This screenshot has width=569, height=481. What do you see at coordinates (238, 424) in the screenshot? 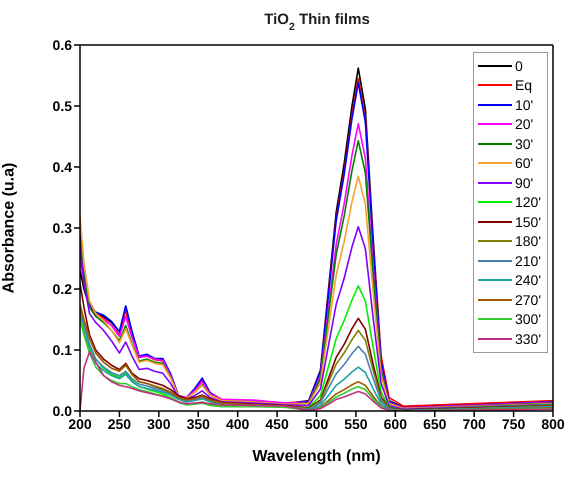
I see `x-tick-label: 400` at bounding box center [238, 424].